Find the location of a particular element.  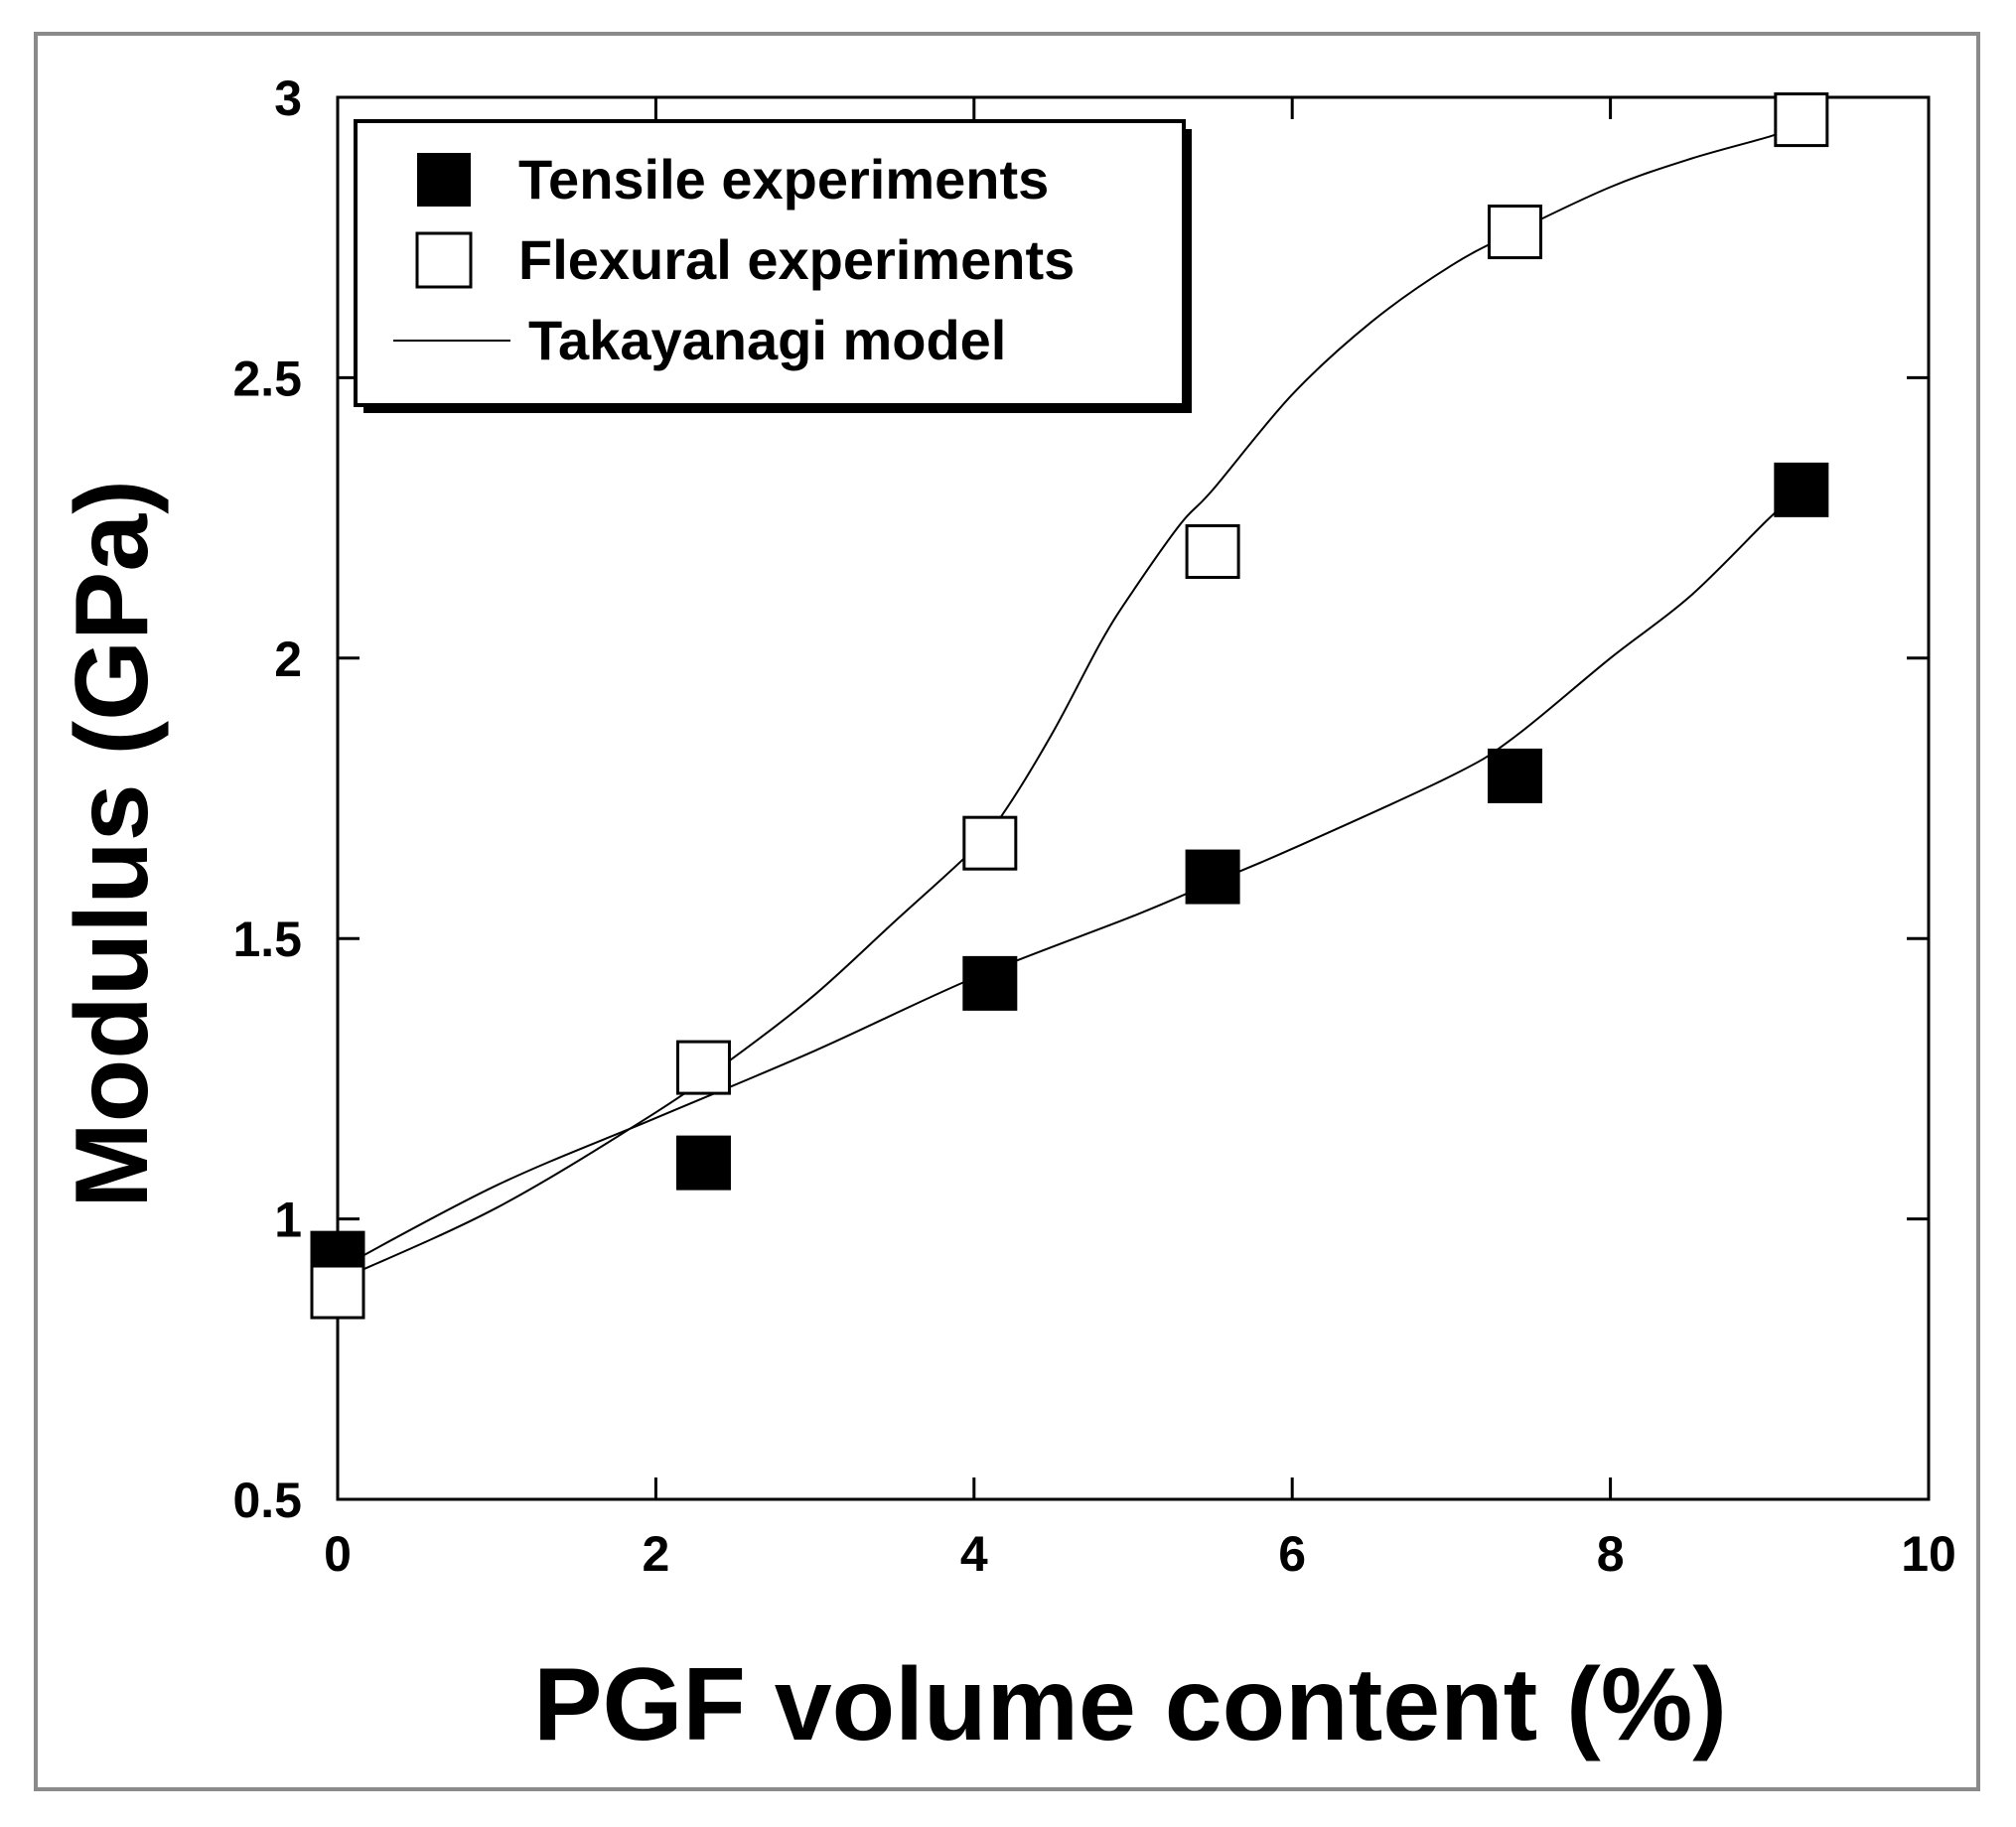

y-tick-label: 1 is located at coordinates (288, 1220).